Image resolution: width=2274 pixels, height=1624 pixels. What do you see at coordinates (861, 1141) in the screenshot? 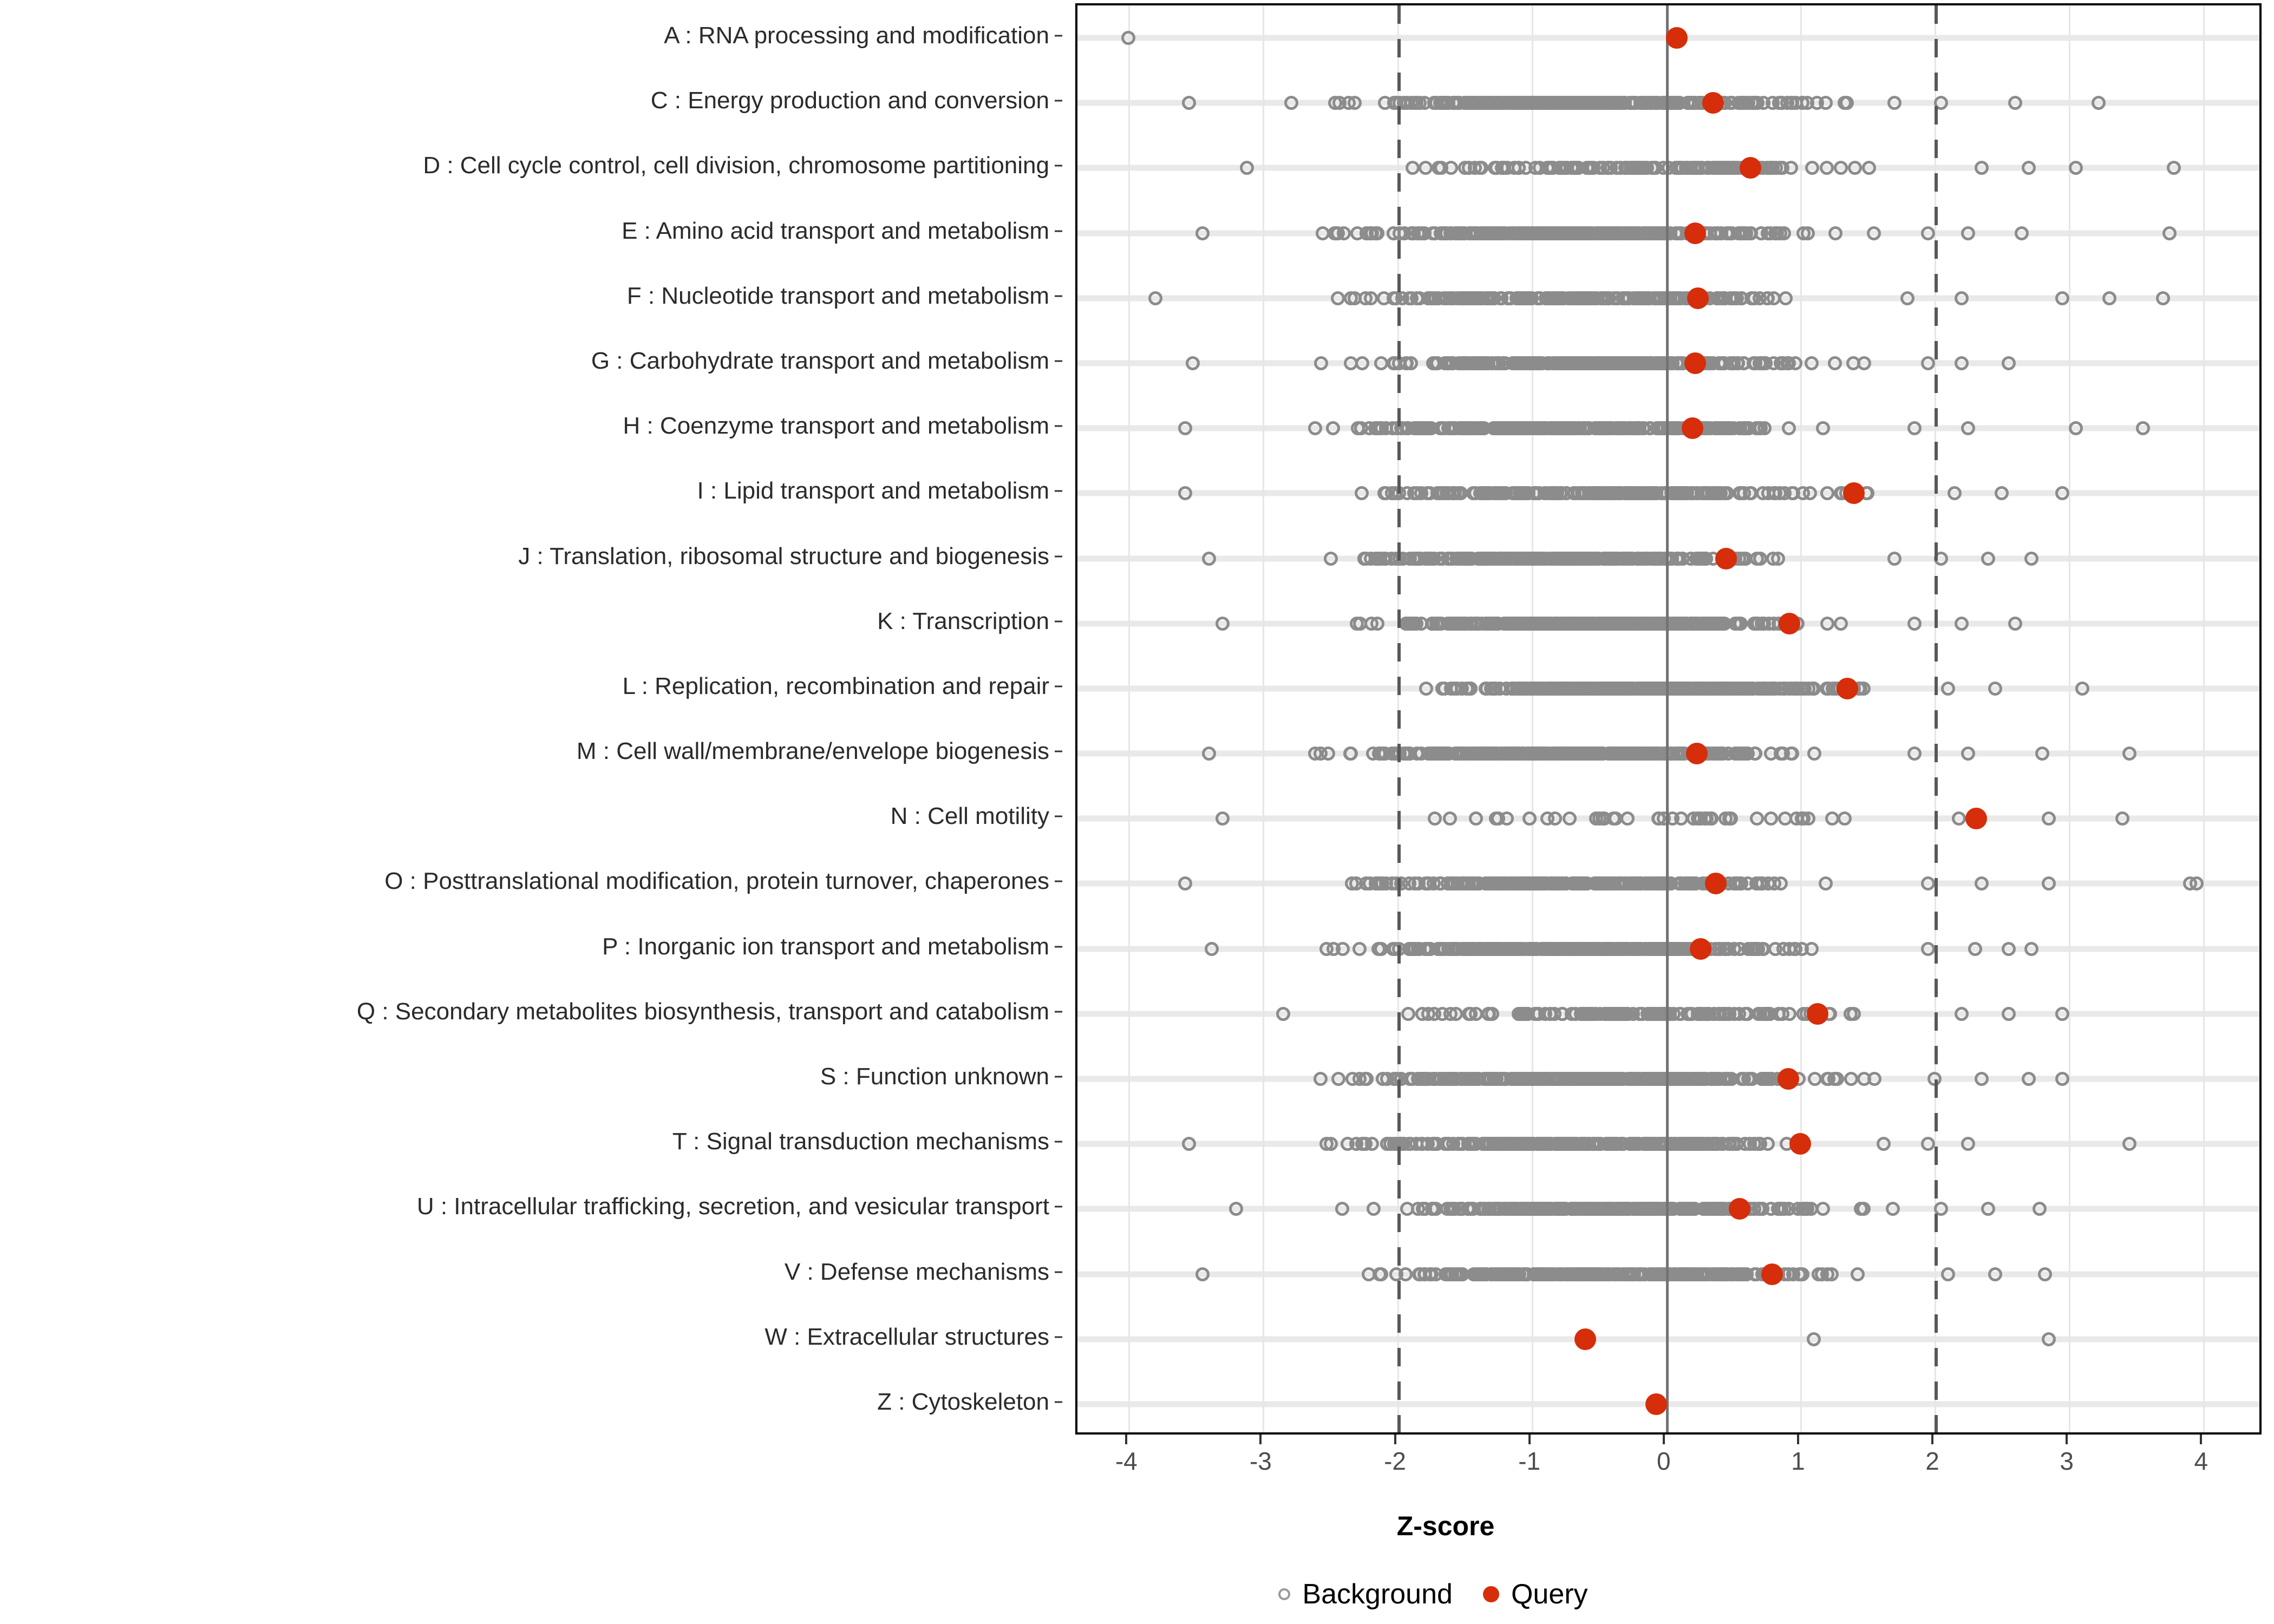
I see `y-axis-category-label: T : Signal transduction mechanisms` at bounding box center [861, 1141].